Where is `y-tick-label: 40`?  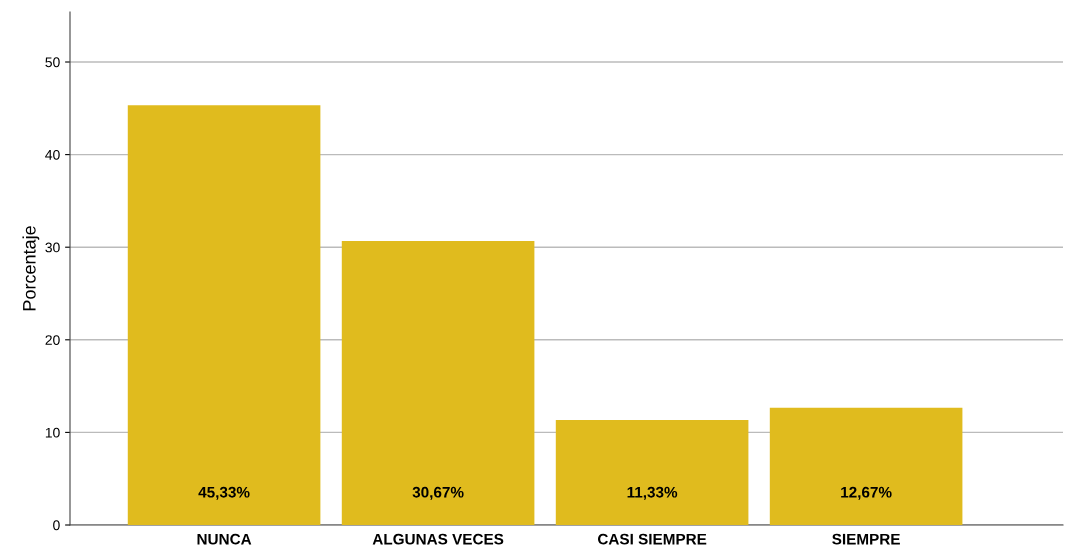 y-tick-label: 40 is located at coordinates (52, 154).